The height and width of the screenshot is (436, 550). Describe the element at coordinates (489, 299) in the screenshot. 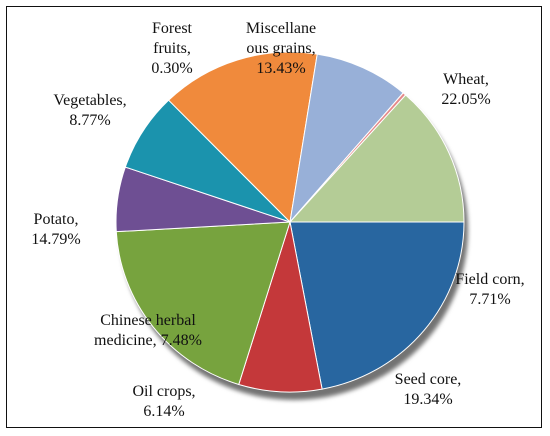

I see `slice-label-line: 7.71%` at that location.